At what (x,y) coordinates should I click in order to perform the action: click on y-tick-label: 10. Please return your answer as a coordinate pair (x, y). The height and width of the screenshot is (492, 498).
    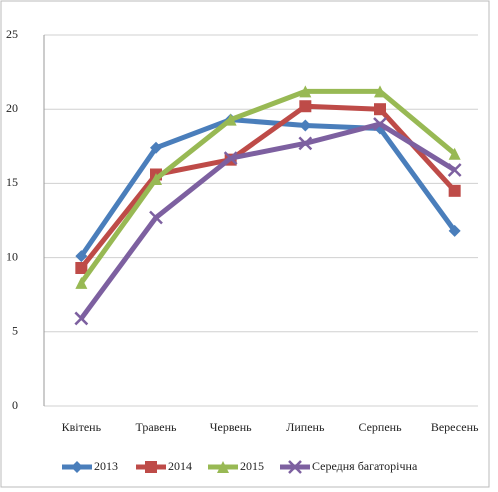
    Looking at the image, I should click on (12, 256).